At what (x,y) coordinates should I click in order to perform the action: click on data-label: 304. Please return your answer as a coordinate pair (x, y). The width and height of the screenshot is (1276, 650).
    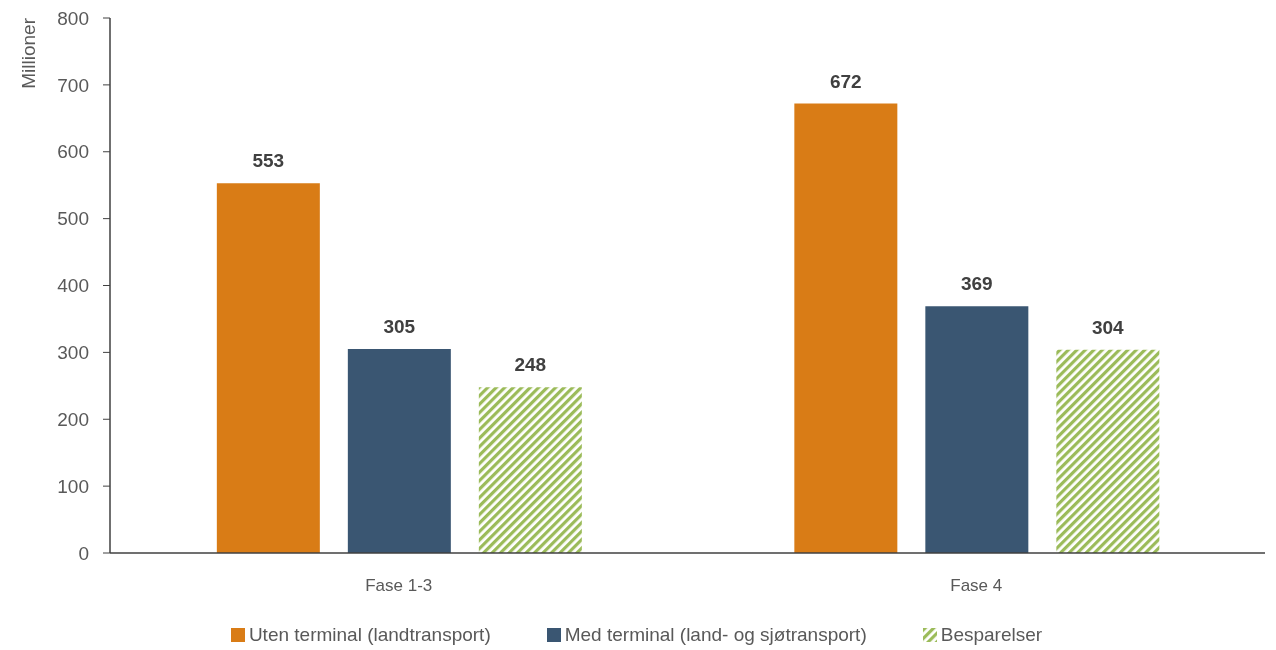
    Looking at the image, I should click on (1108, 327).